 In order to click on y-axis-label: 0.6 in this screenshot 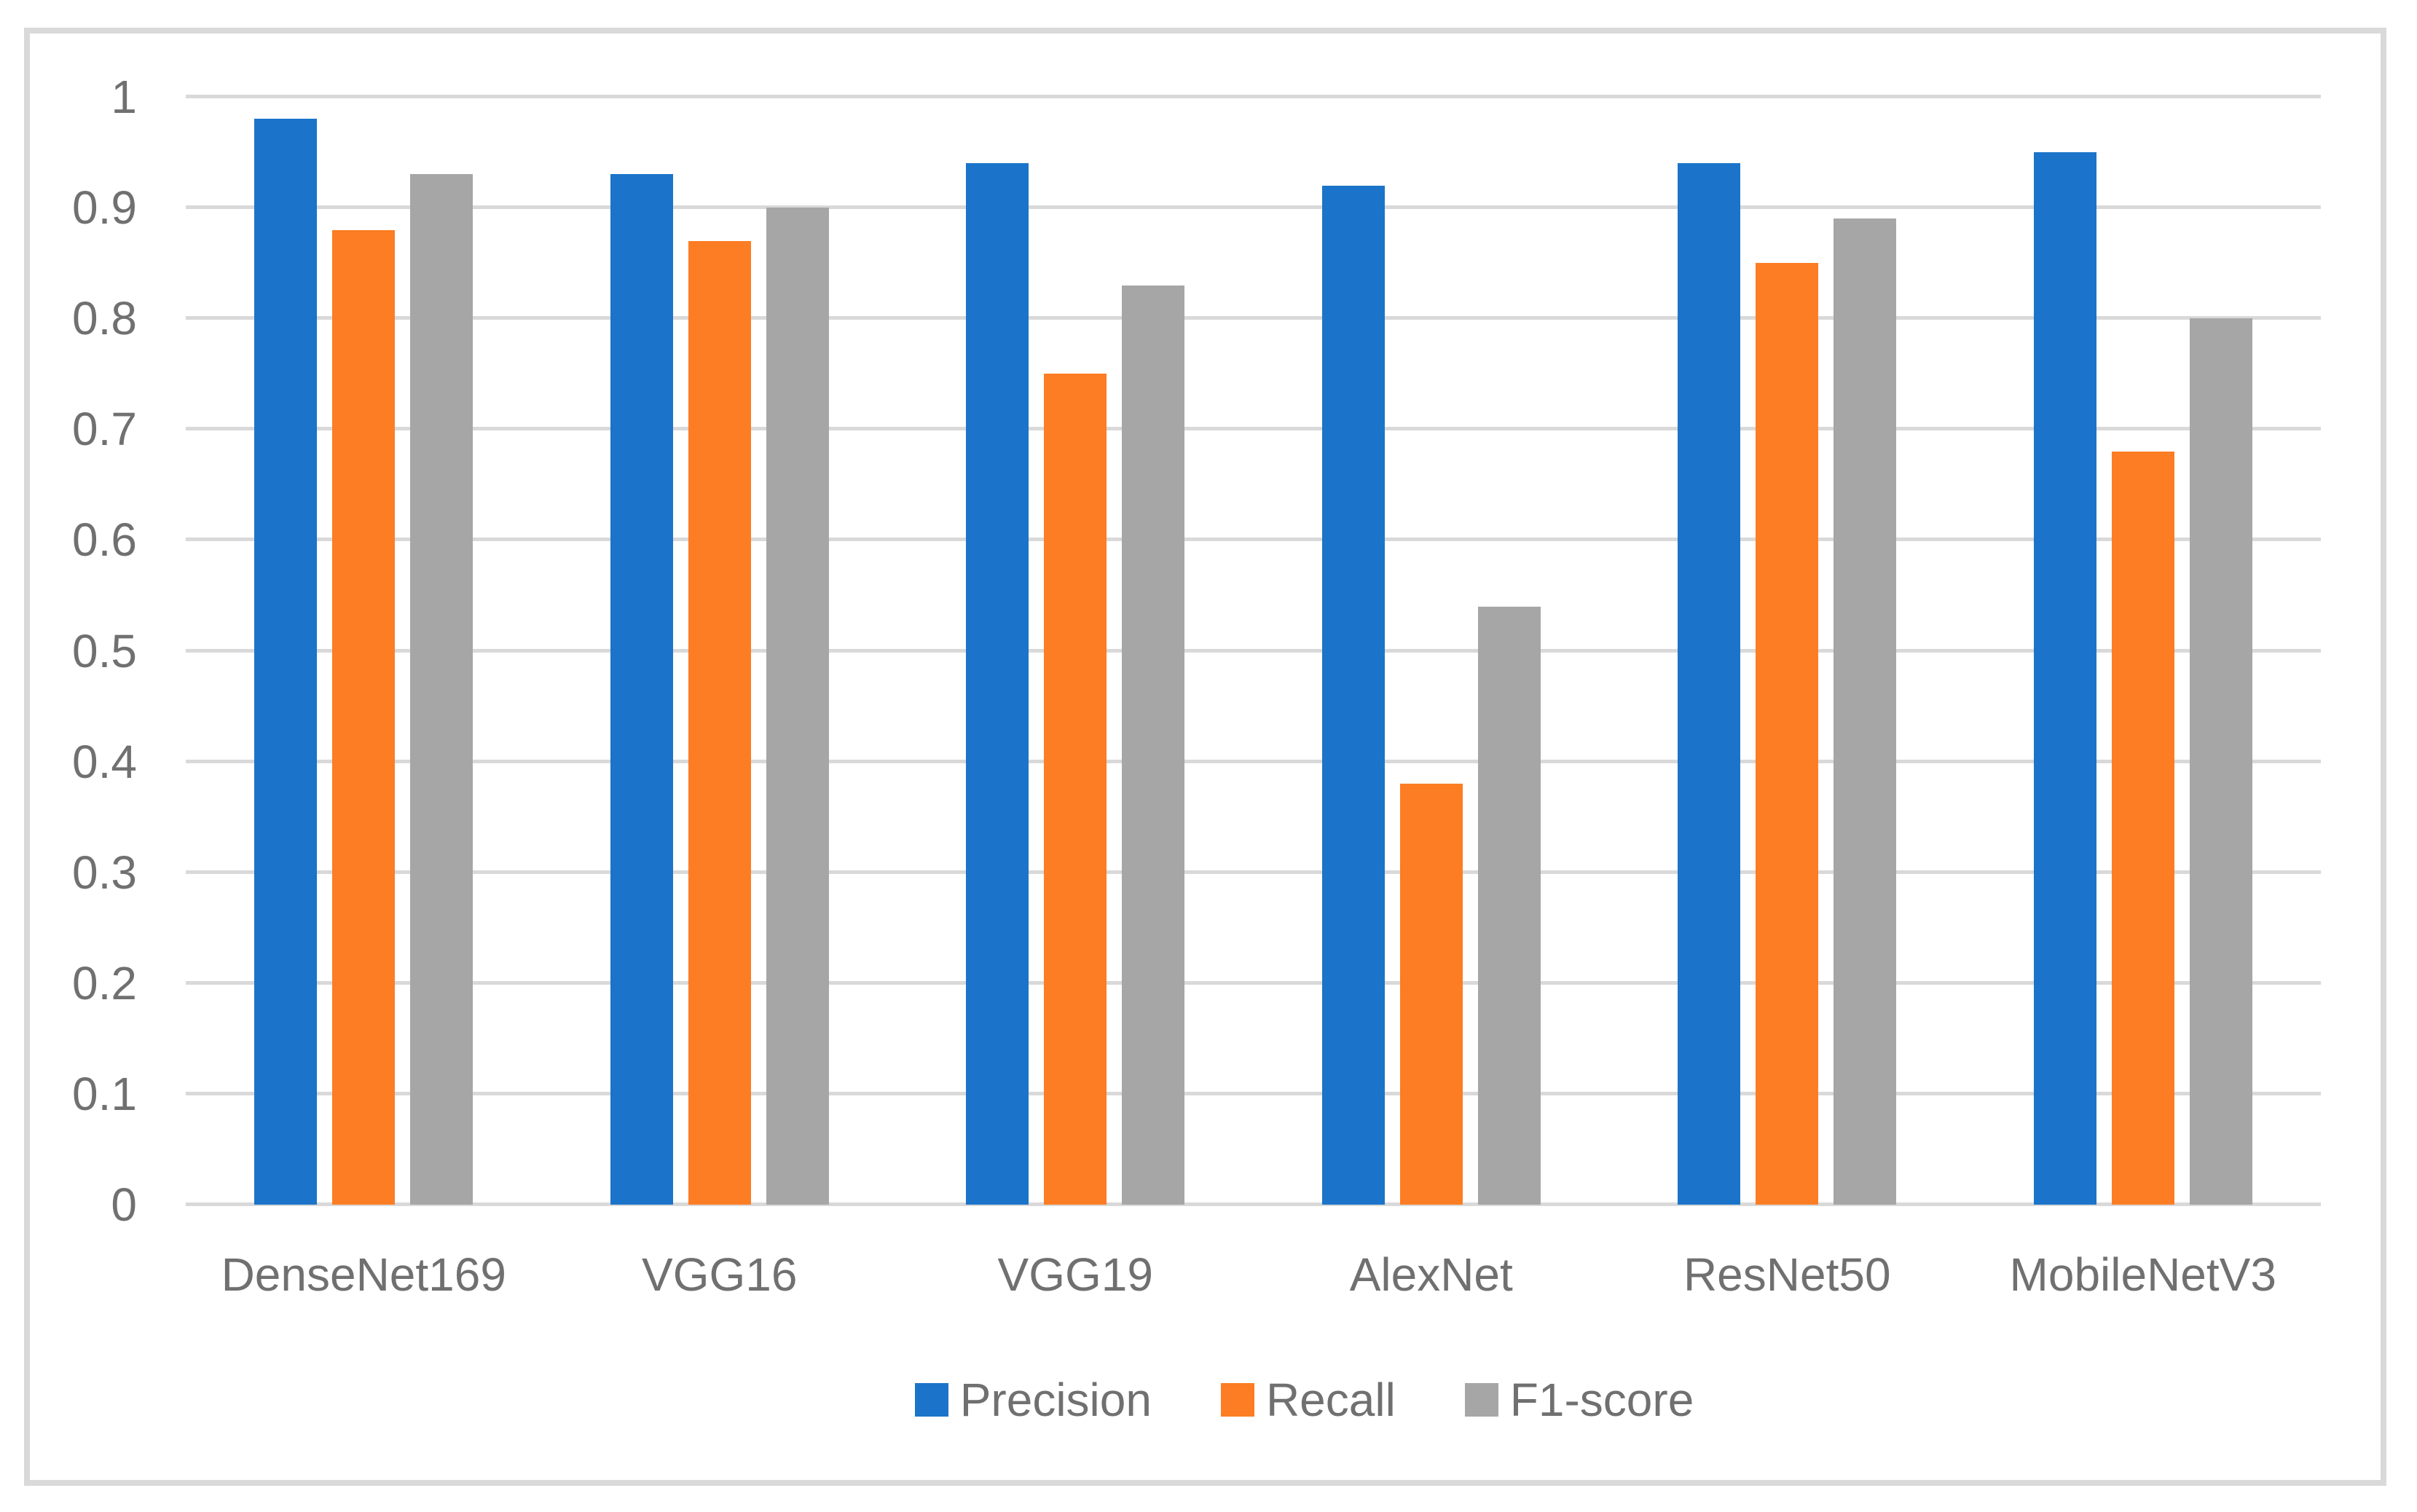, I will do `click(104, 540)`.